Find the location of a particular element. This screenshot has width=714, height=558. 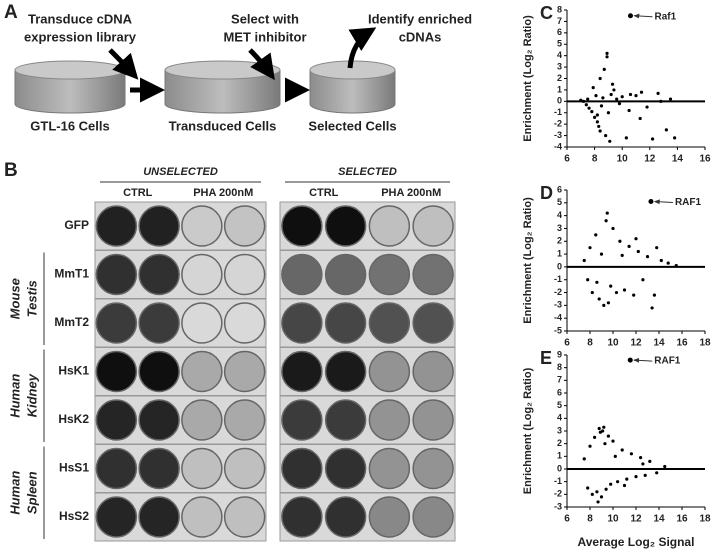

annotation-arrow is located at coordinates (643, 360).